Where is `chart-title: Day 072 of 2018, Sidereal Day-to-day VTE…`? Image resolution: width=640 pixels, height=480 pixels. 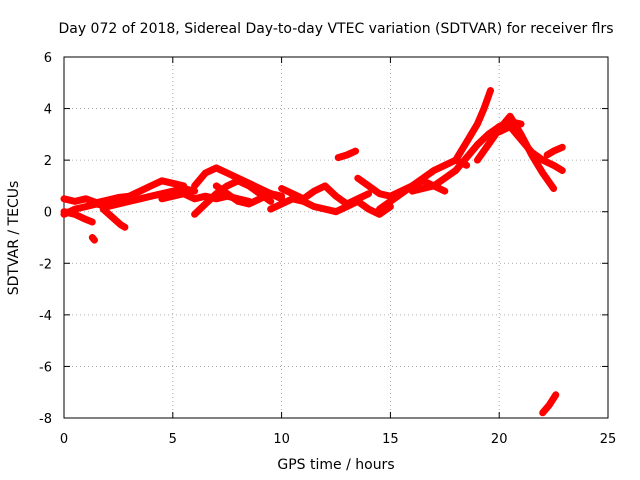 chart-title: Day 072 of 2018, Sidereal Day-to-day VTE… is located at coordinates (335, 29).